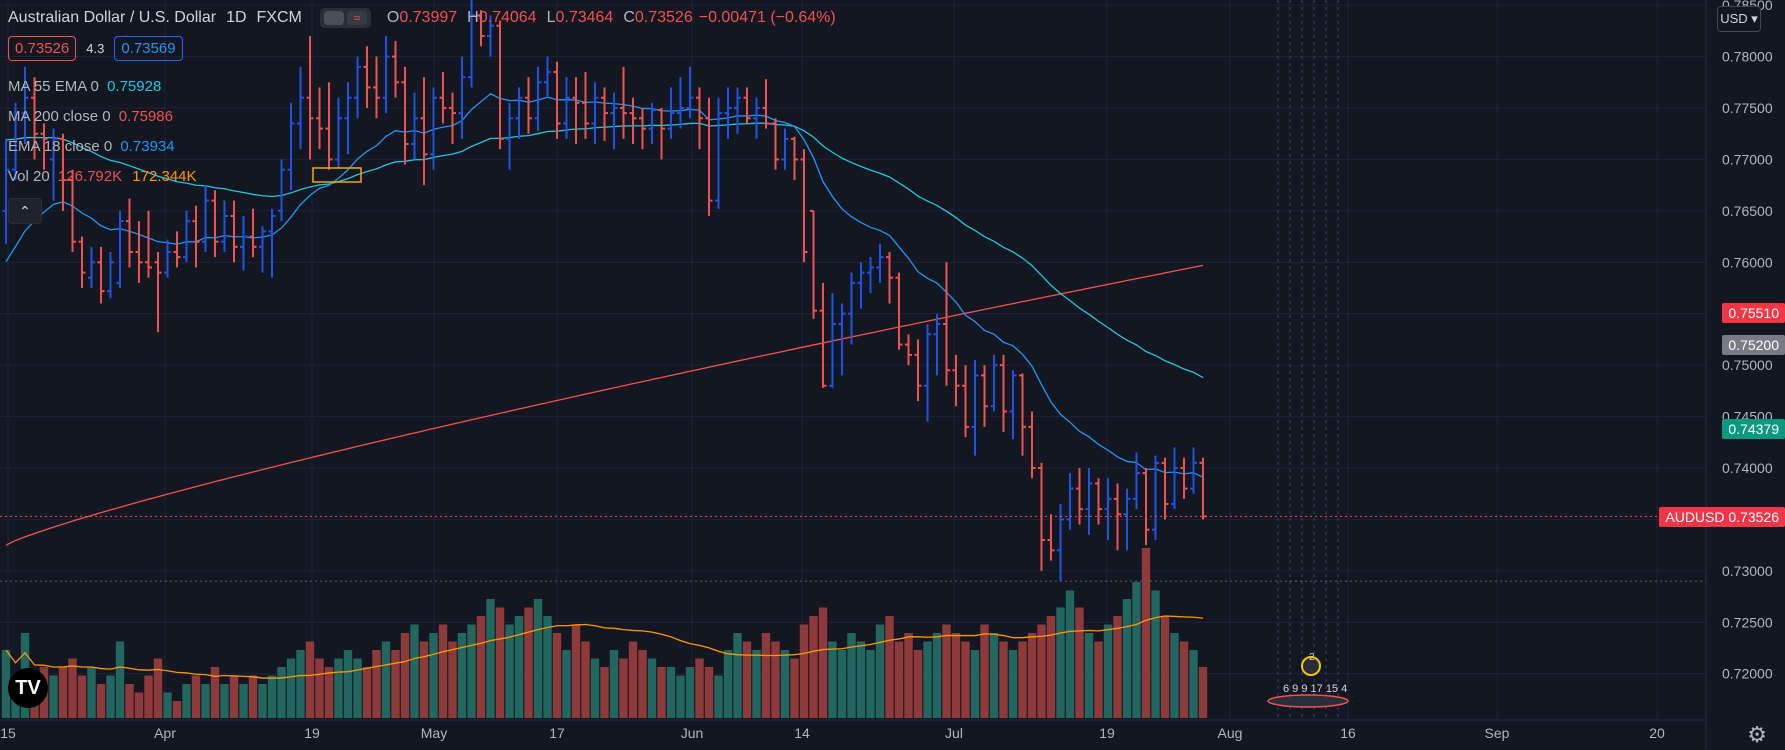  Describe the element at coordinates (356, 18) in the screenshot. I see `wave-icon: ≈` at that location.